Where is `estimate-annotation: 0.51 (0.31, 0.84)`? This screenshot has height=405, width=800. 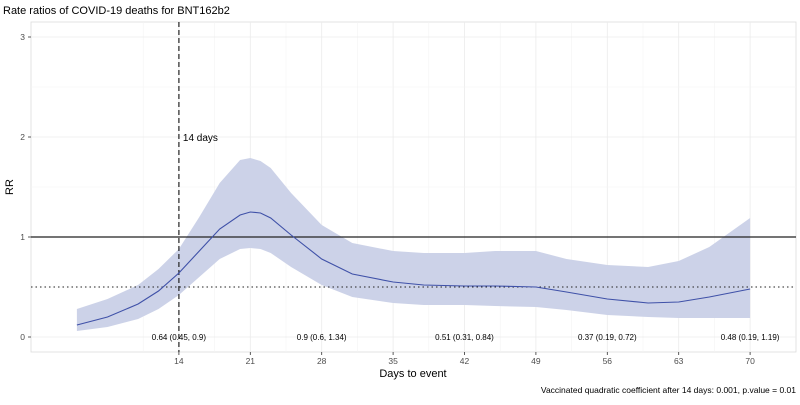 estimate-annotation: 0.51 (0.31, 0.84) is located at coordinates (464, 337).